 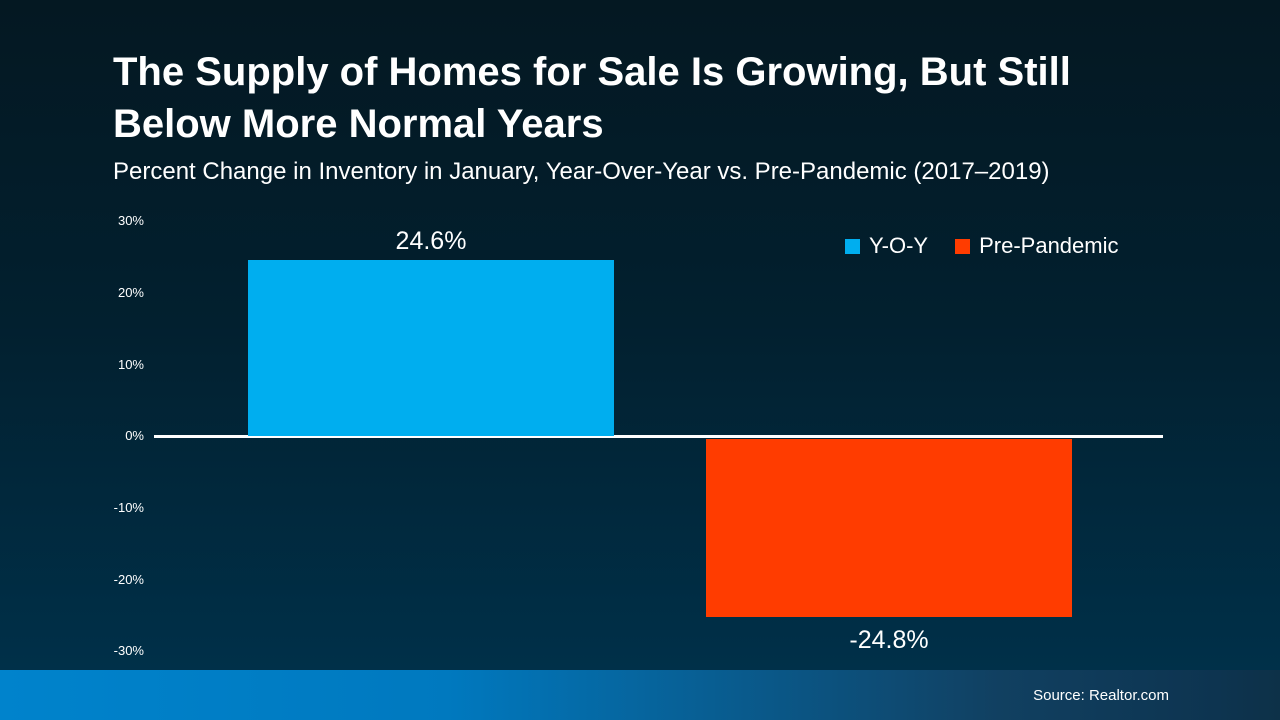 I want to click on y-axis-tick-neg30: -30%, so click(x=128, y=650).